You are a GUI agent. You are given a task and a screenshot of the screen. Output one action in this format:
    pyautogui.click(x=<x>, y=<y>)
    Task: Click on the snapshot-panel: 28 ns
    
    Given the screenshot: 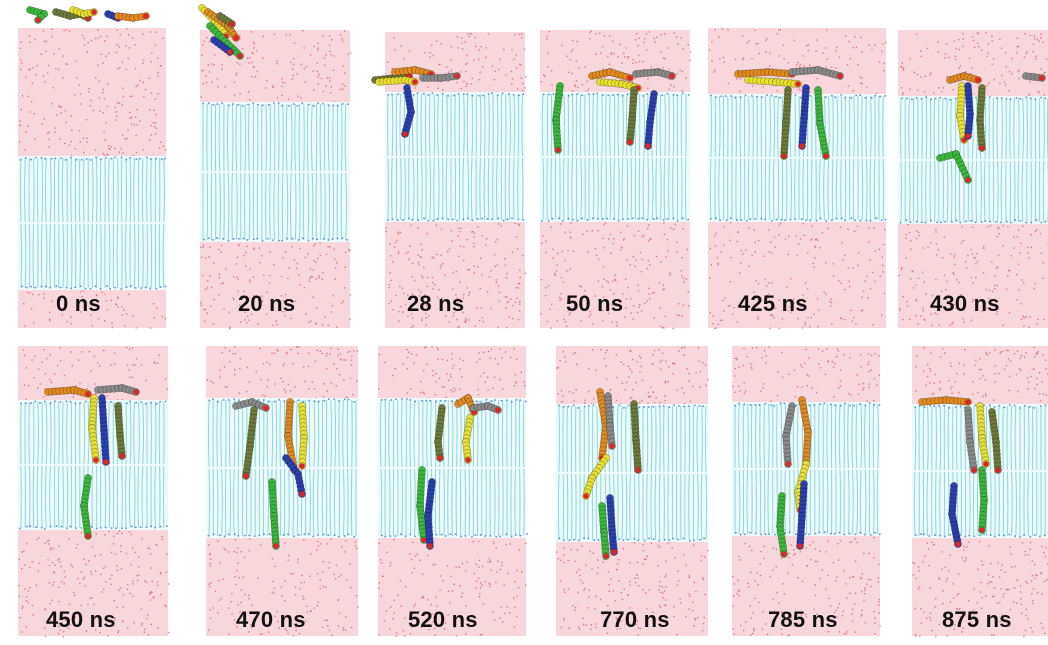 What is the action you would take?
    pyautogui.click(x=449, y=180)
    